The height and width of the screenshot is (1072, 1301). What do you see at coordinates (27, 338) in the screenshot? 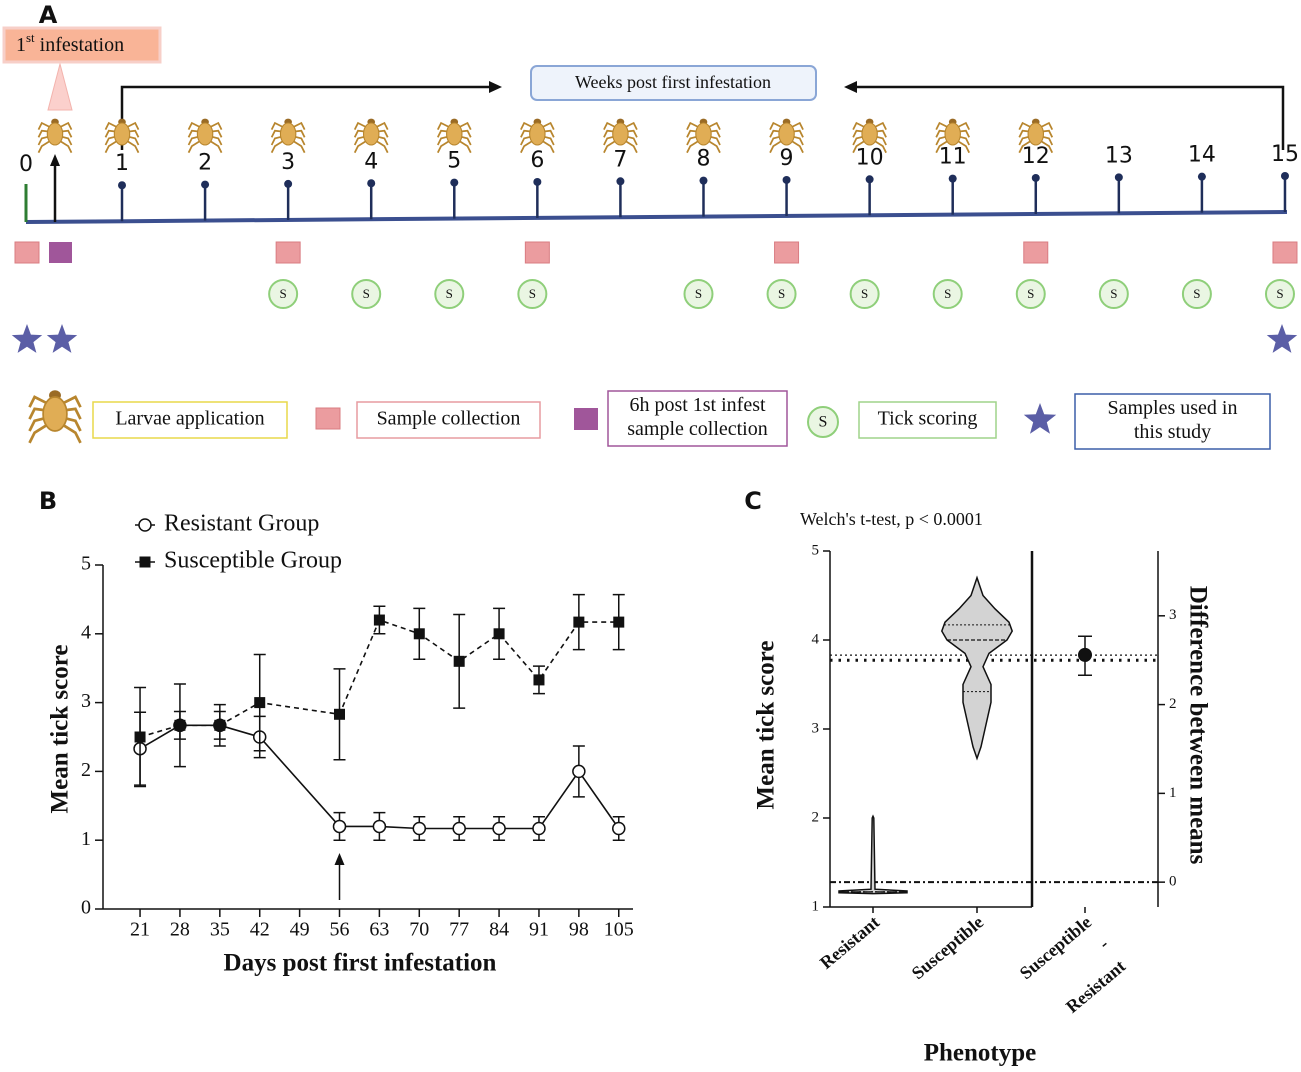
I see `study-star` at bounding box center [27, 338].